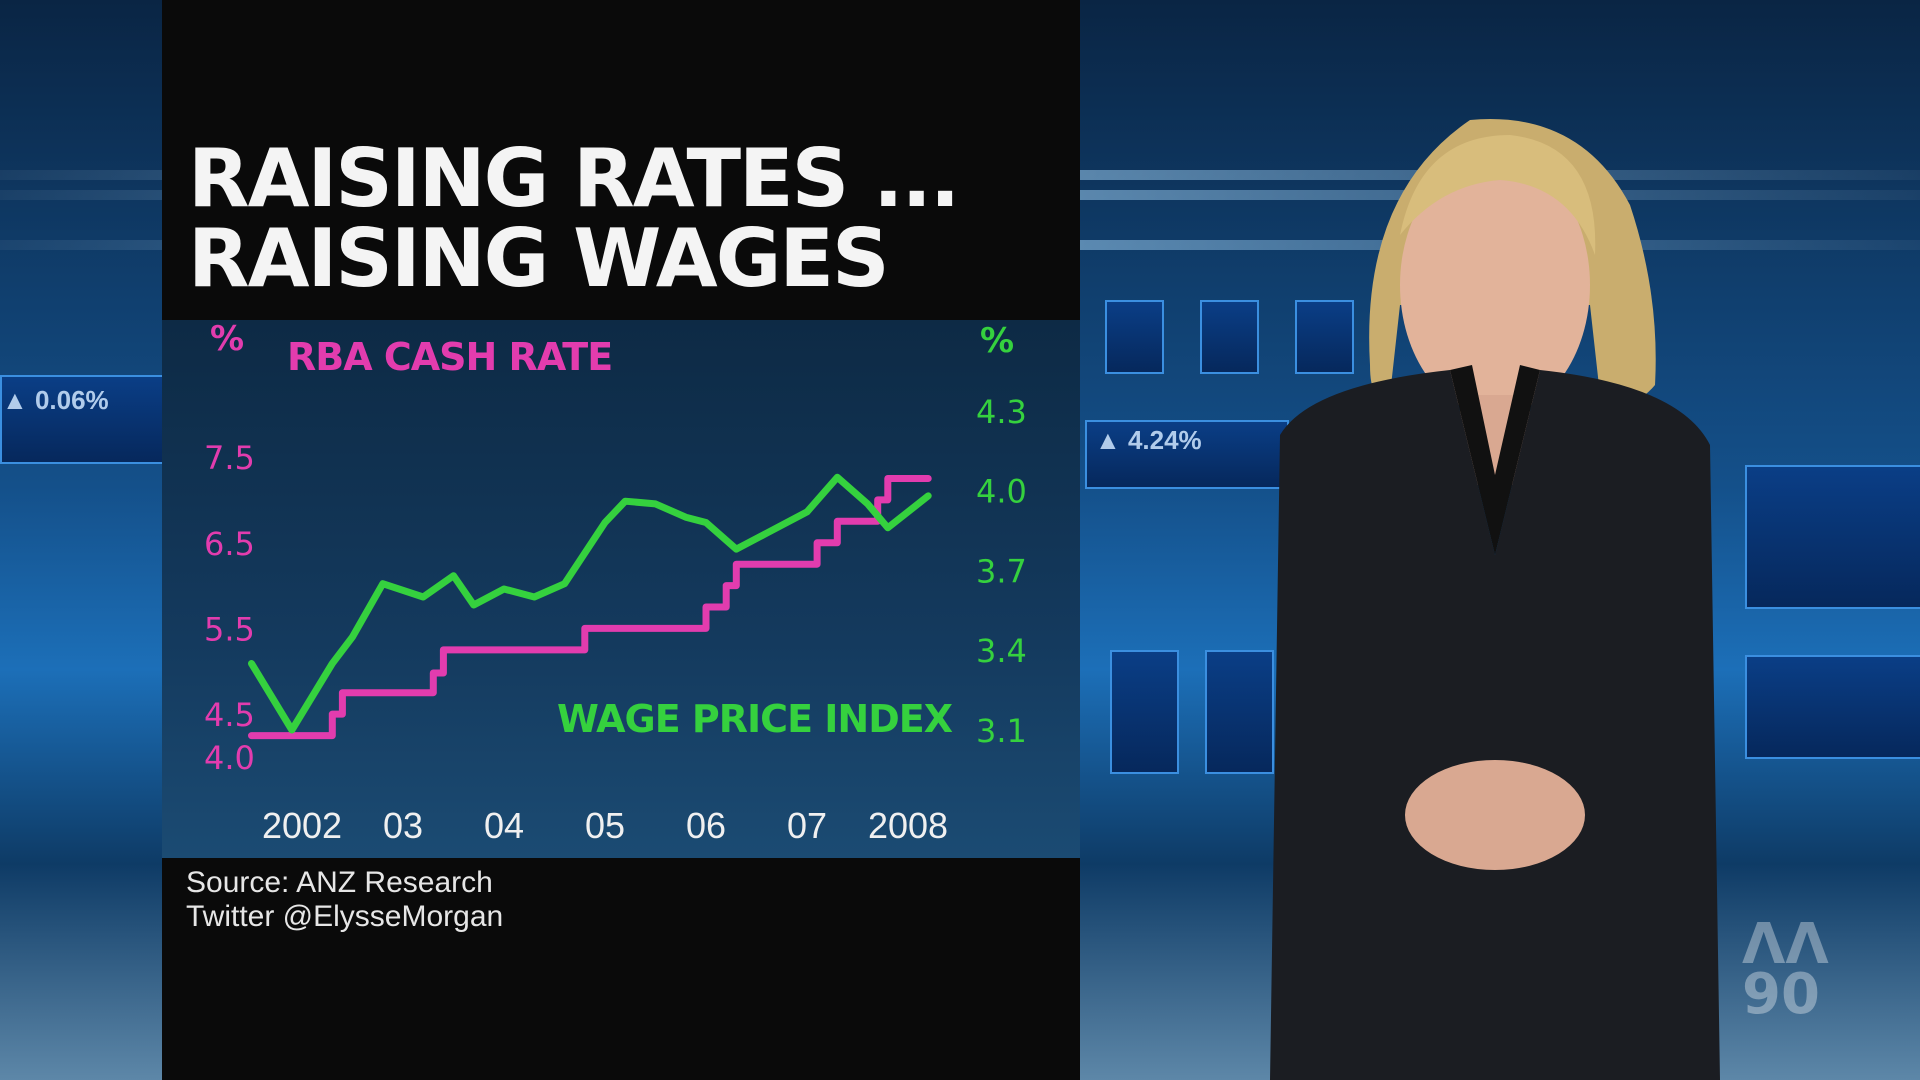 The image size is (1920, 1080). Describe the element at coordinates (339, 882) in the screenshot. I see `source-text: Source: ANZ Research` at that location.